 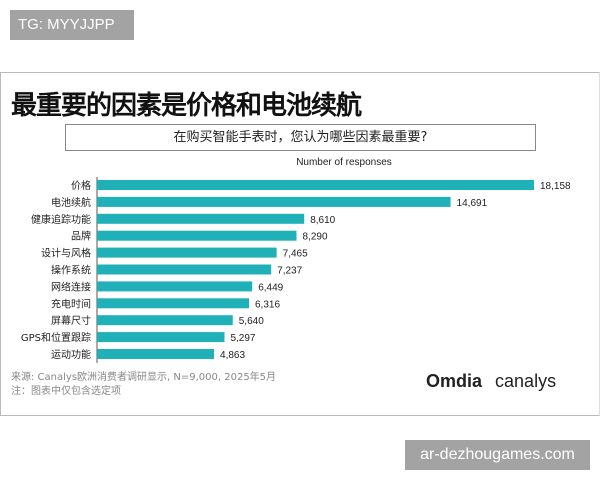 I want to click on canalys-logo: canalys, so click(x=526, y=381).